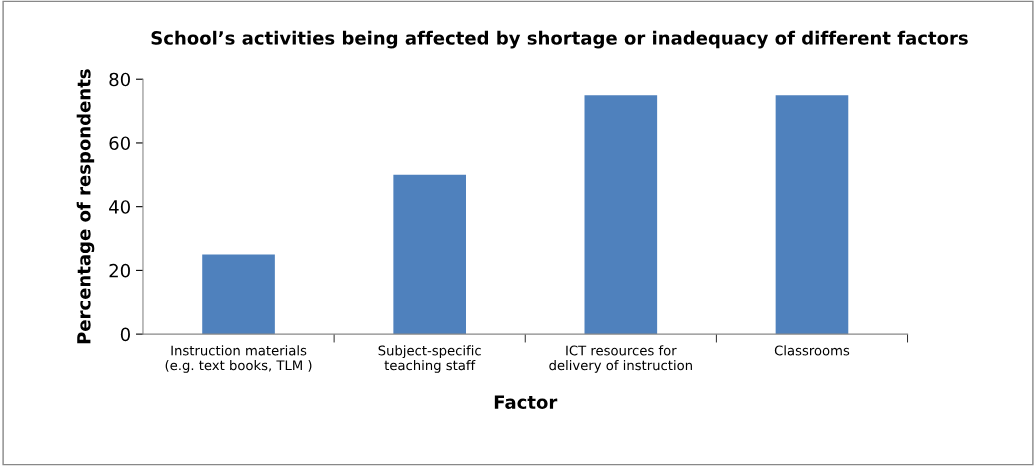 This screenshot has height=466, width=1036. I want to click on y-tick-label: 60, so click(119, 143).